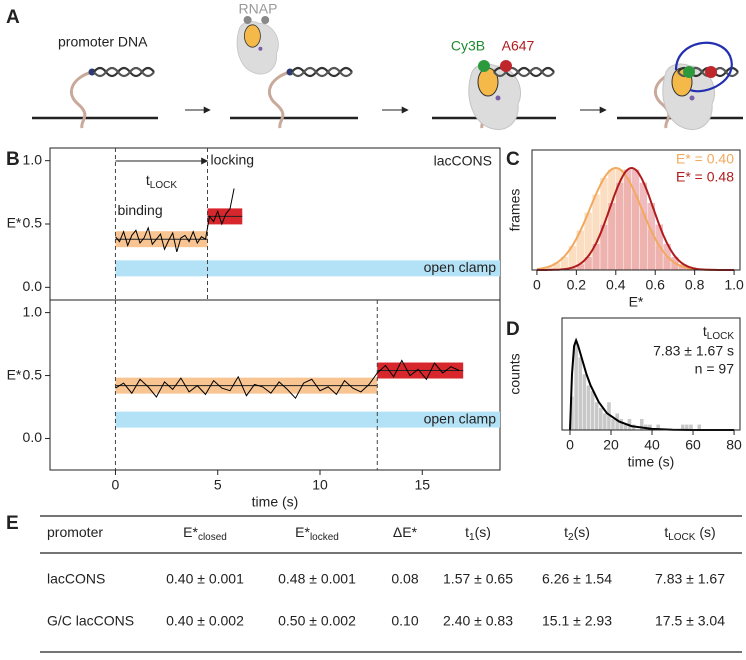 This screenshot has height=660, width=746. I want to click on band-label: open clamp, so click(460, 418).